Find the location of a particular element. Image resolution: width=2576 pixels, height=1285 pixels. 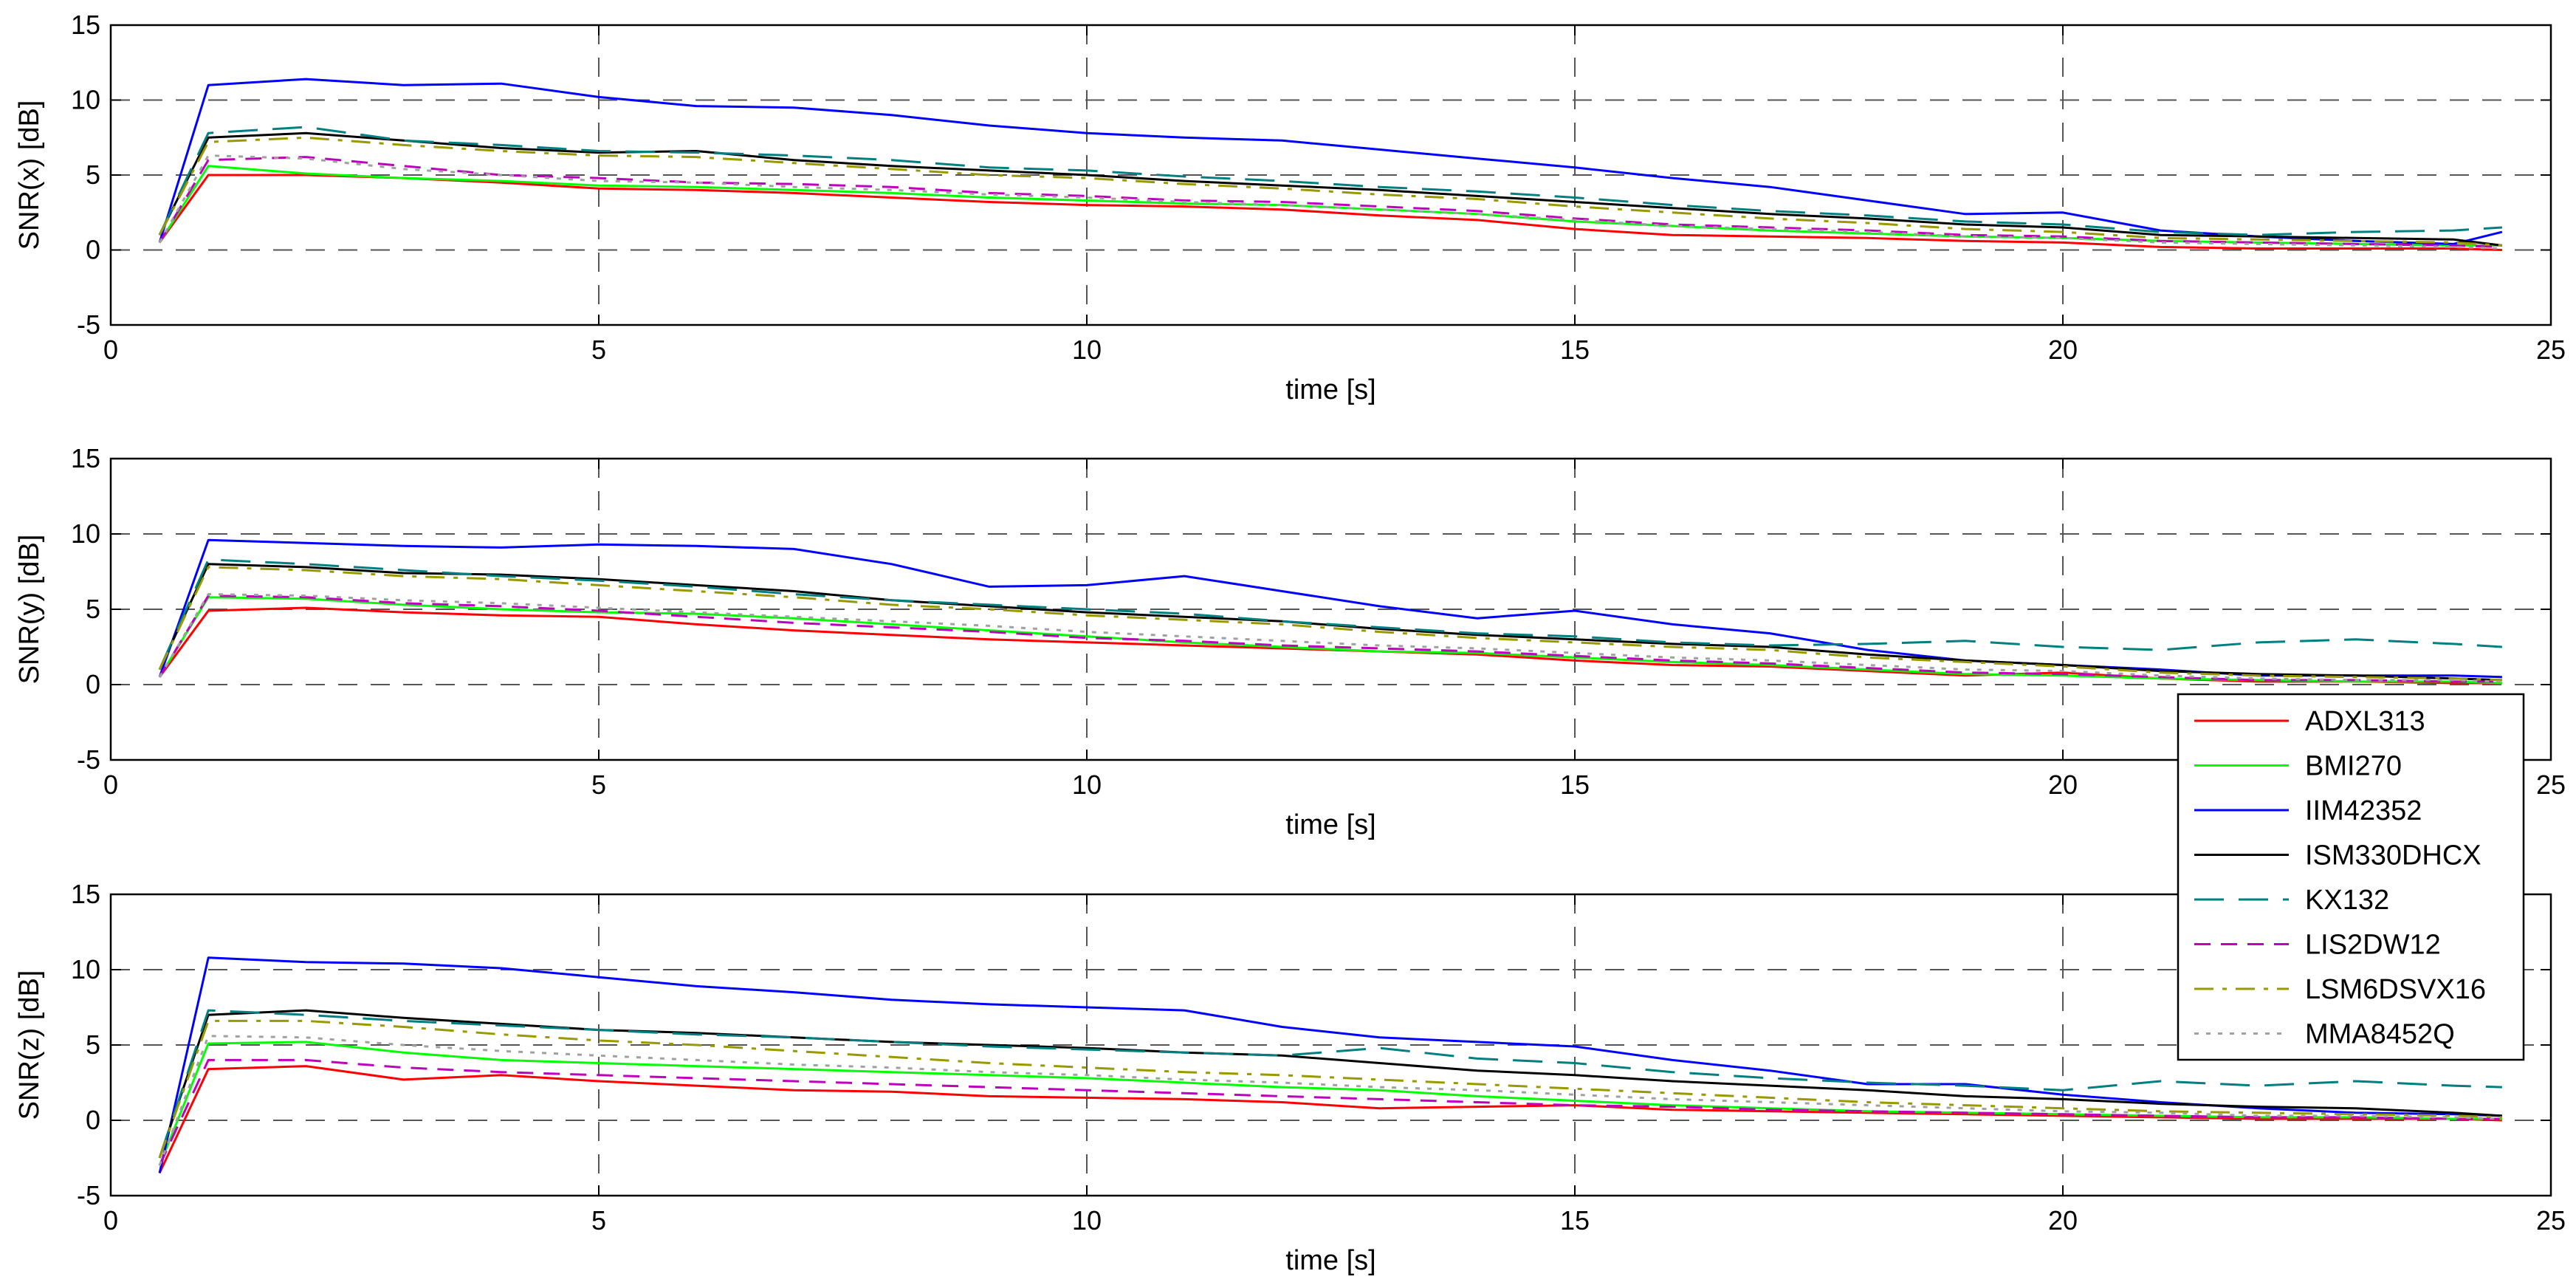

series-line-mma8452q is located at coordinates (1330, 638).